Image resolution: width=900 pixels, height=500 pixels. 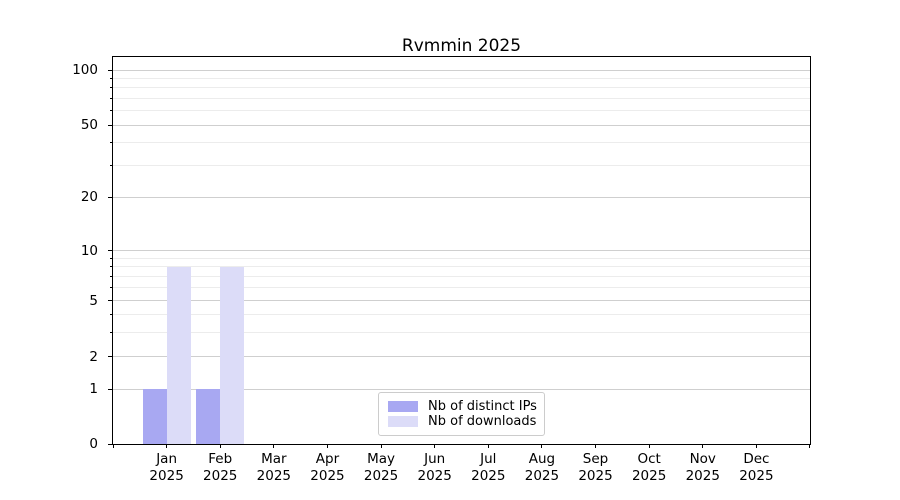 I want to click on x-axis-tick-label: May 2025, so click(x=381, y=468).